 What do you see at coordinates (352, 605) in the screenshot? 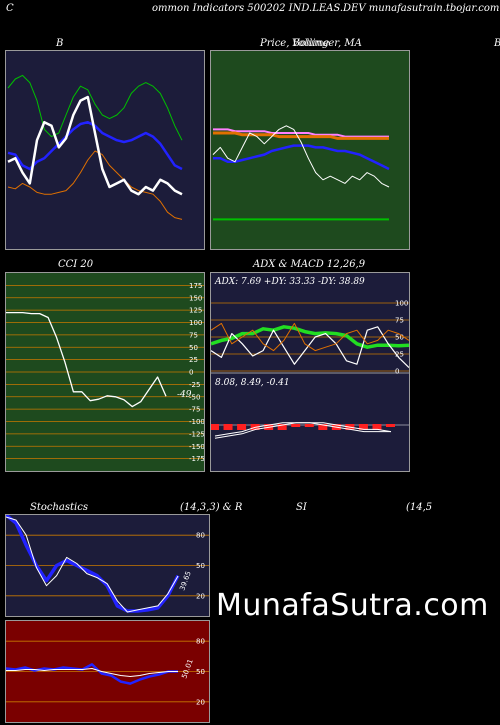
I see `watermark: MunafaSutra.com` at bounding box center [352, 605].